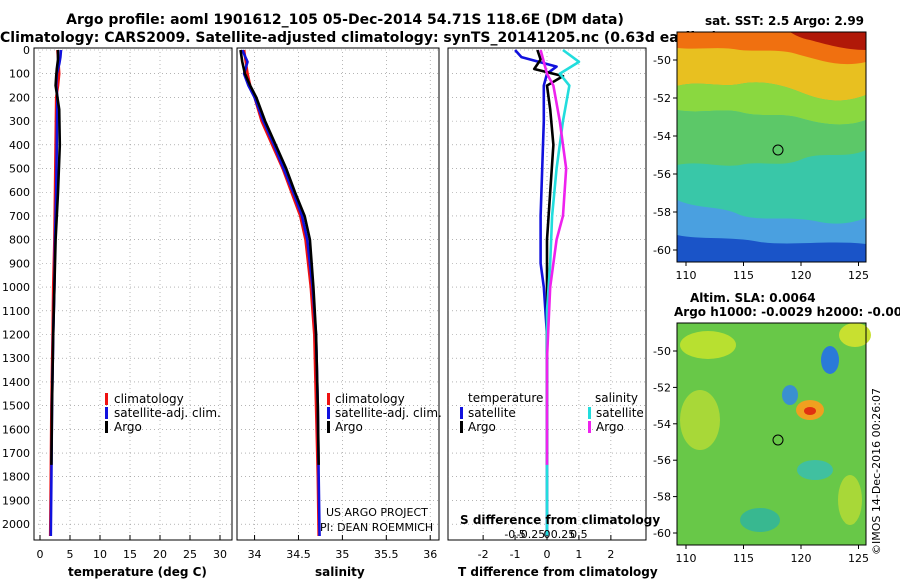 This screenshot has height=580, width=900. I want to click on t-x-tick-label: 30, so click(220, 554).